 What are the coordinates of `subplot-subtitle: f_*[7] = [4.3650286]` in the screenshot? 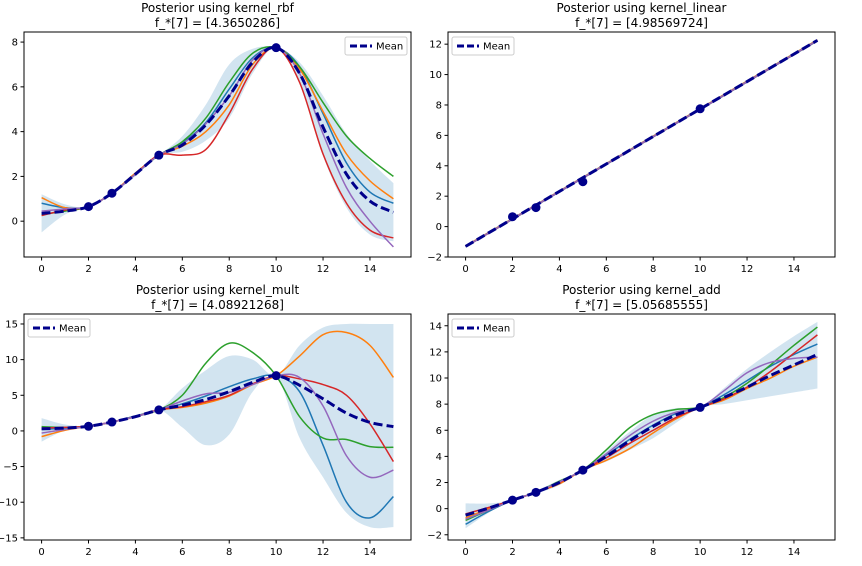 It's located at (217, 23).